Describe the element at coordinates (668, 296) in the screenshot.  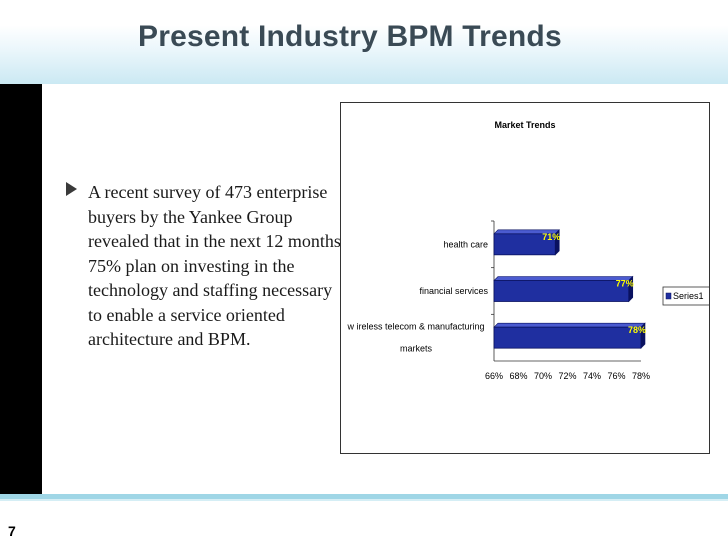
I see `legend-swatch` at that location.